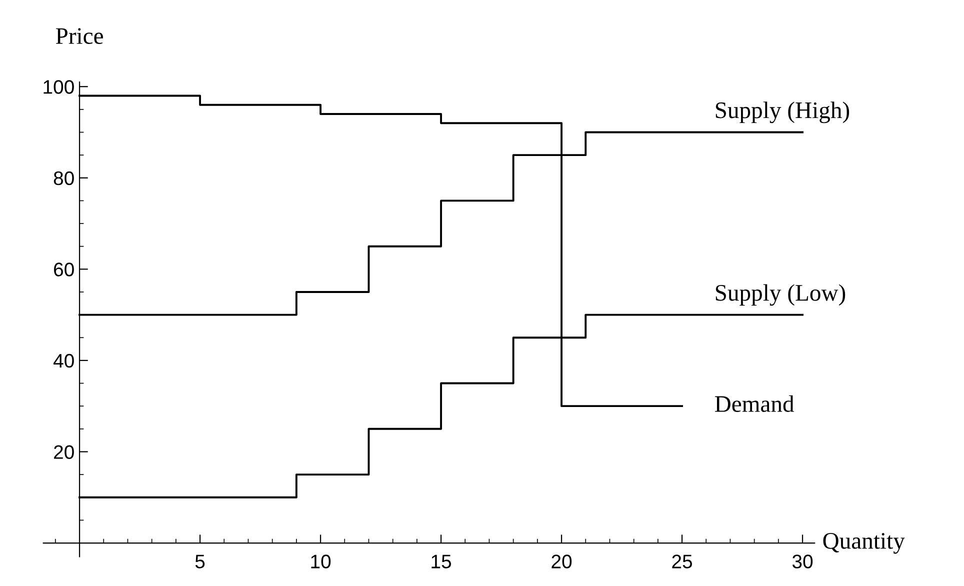  What do you see at coordinates (64, 269) in the screenshot?
I see `y-tick-label: 60` at bounding box center [64, 269].